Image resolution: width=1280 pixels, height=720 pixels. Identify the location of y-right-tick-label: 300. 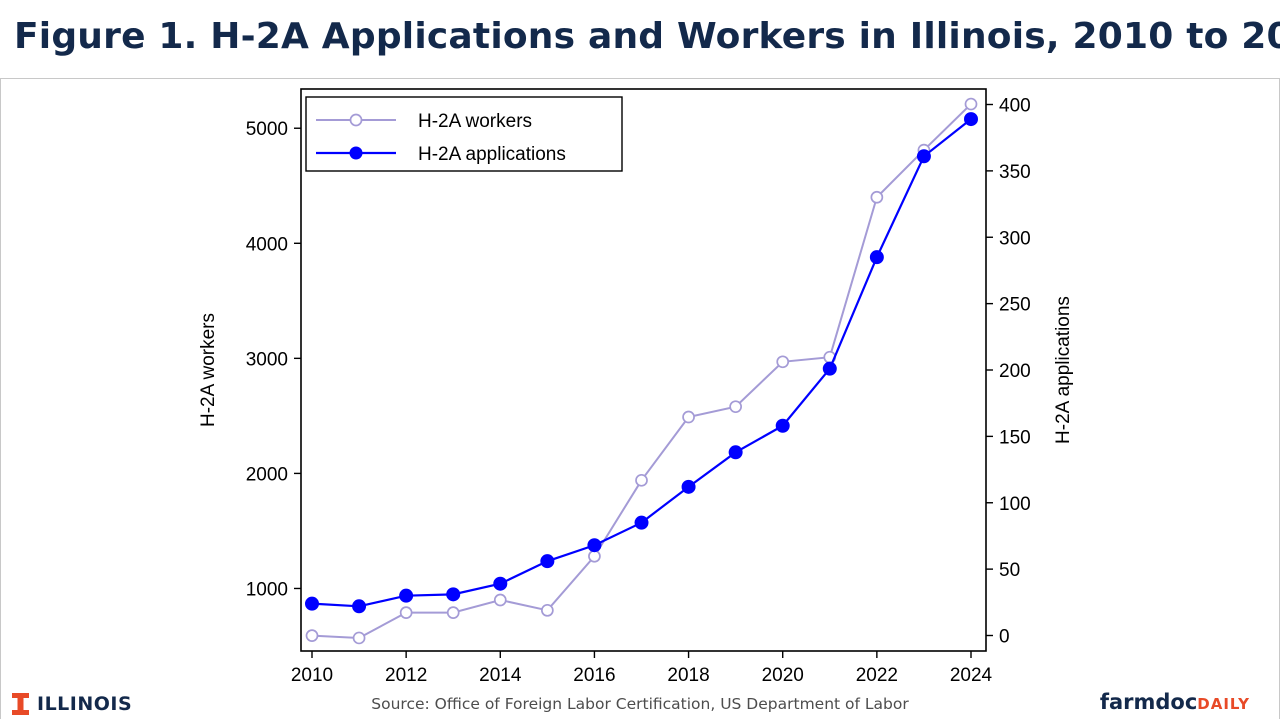
(1015, 238).